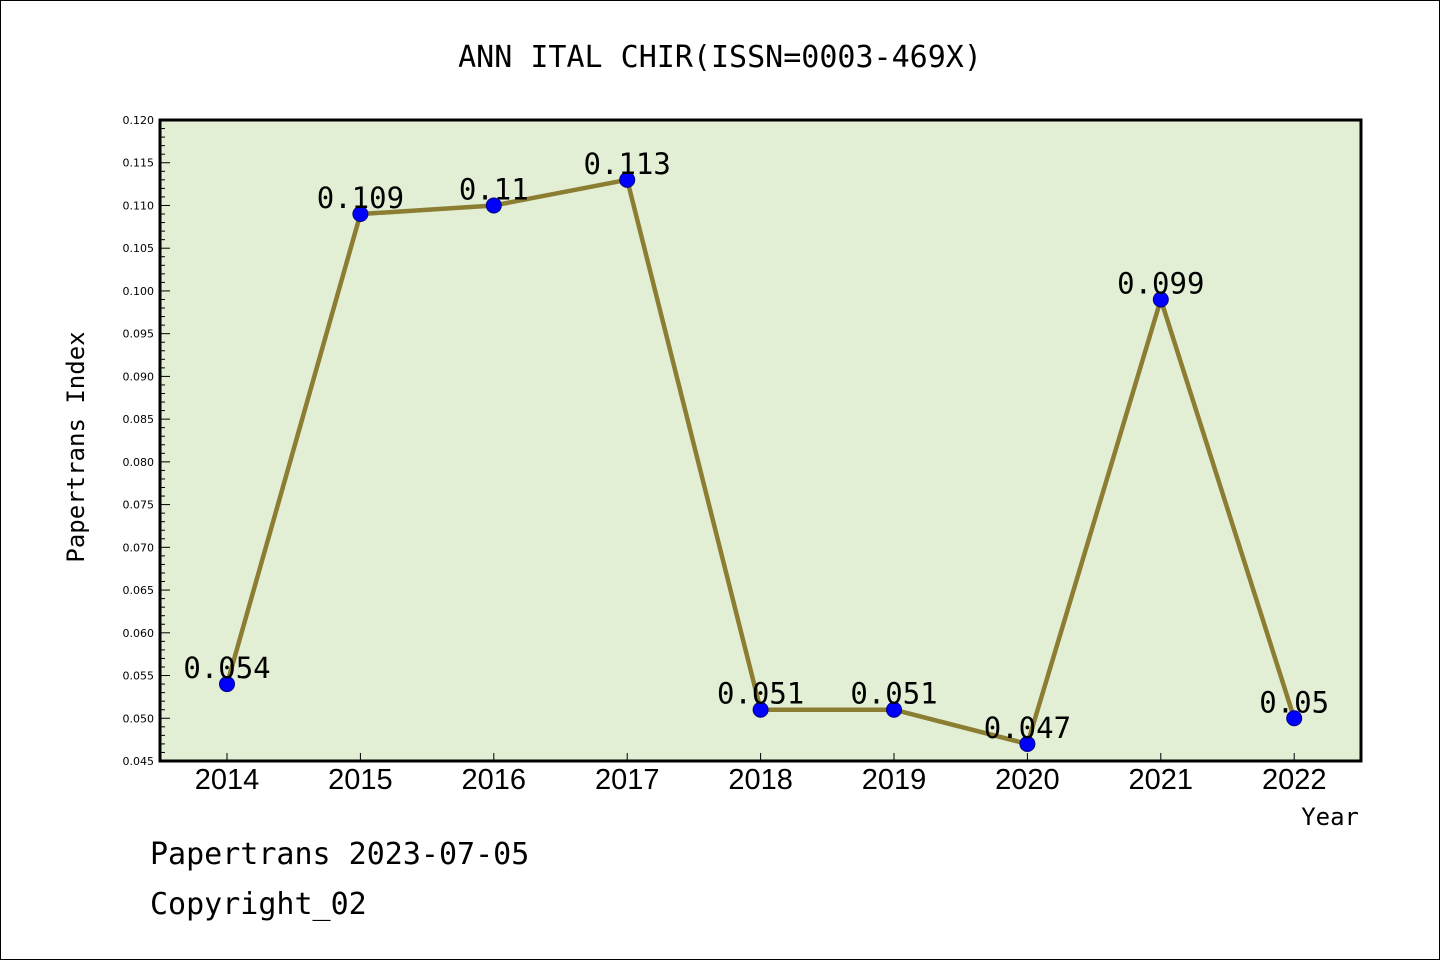 The image size is (1440, 960). I want to click on data-label: 0.047, so click(1027, 728).